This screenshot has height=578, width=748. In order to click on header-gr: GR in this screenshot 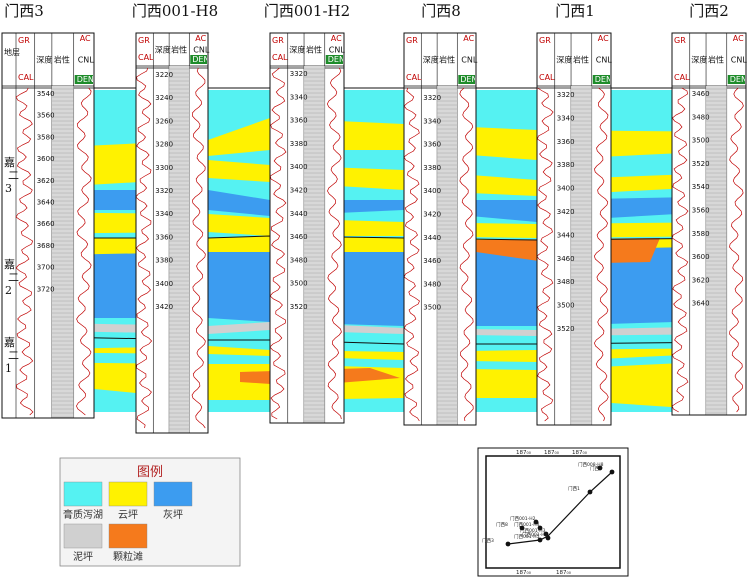, I will do `click(545, 40)`.